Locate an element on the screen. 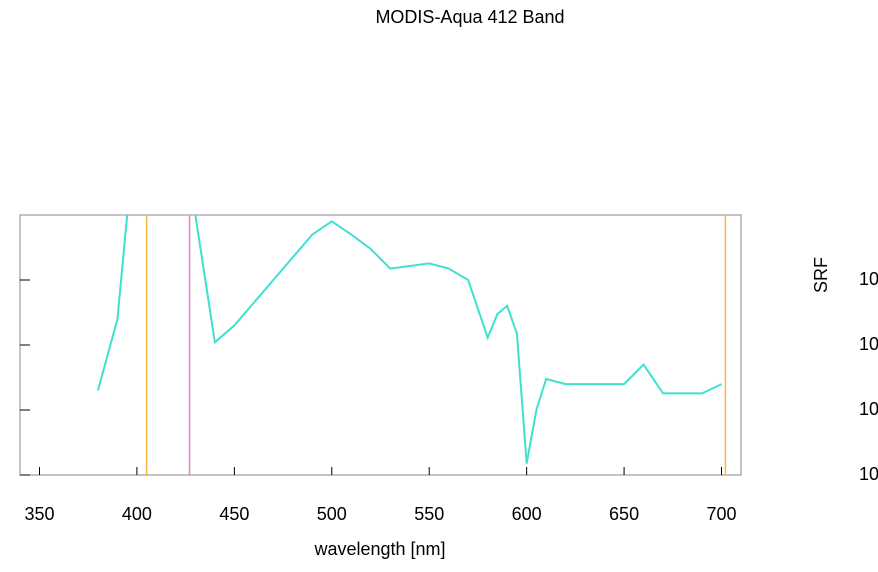 Image resolution: width=878 pixels, height=572 pixels. x-tick-label: 400 is located at coordinates (137, 514).